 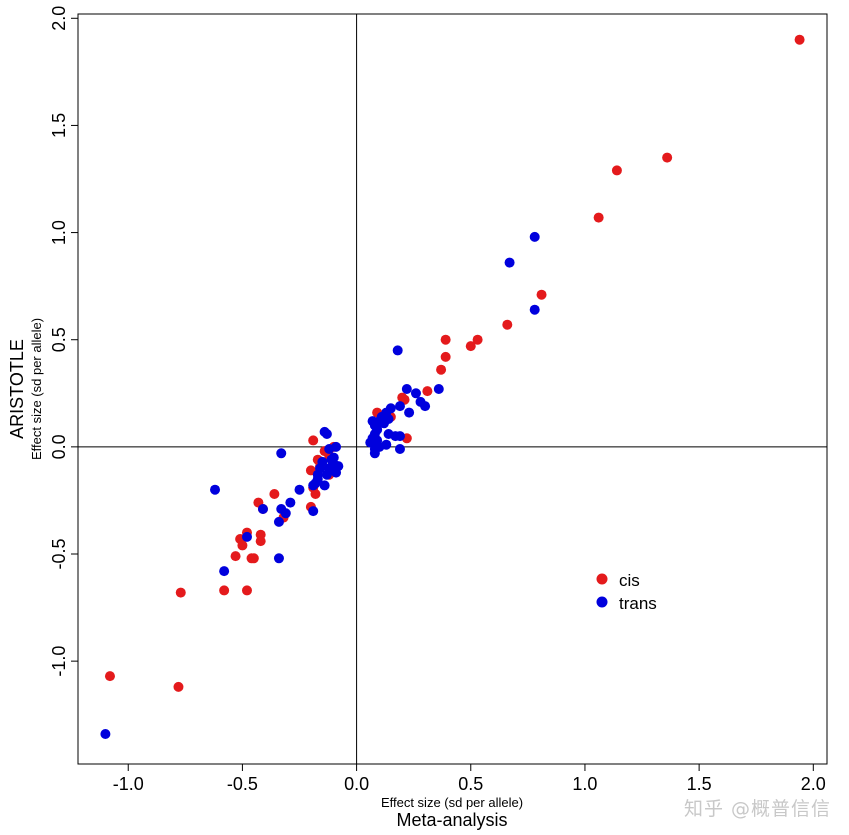 I want to click on y-tick-label: 2.0, so click(x=59, y=18).